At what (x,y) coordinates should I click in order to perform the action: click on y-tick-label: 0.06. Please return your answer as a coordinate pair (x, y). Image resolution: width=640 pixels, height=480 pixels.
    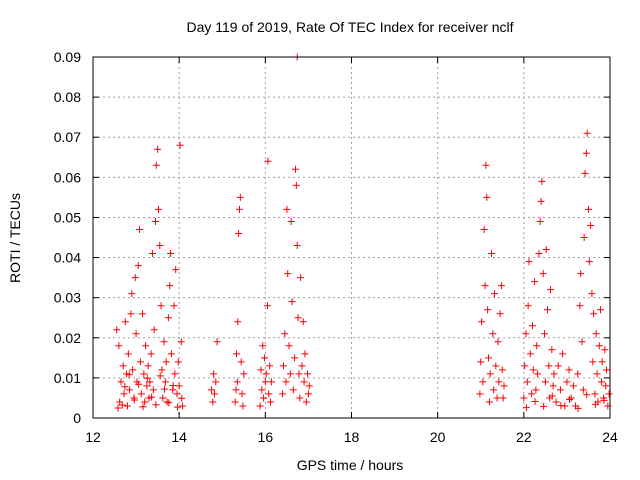
    Looking at the image, I should click on (67, 177).